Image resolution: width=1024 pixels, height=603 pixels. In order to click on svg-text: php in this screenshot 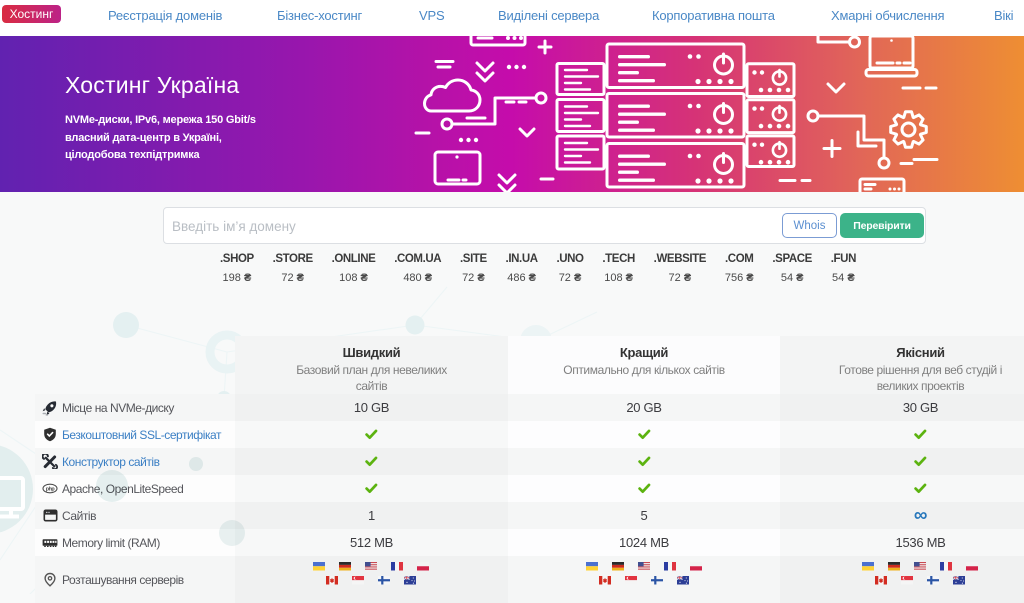, I will do `click(51, 489)`.